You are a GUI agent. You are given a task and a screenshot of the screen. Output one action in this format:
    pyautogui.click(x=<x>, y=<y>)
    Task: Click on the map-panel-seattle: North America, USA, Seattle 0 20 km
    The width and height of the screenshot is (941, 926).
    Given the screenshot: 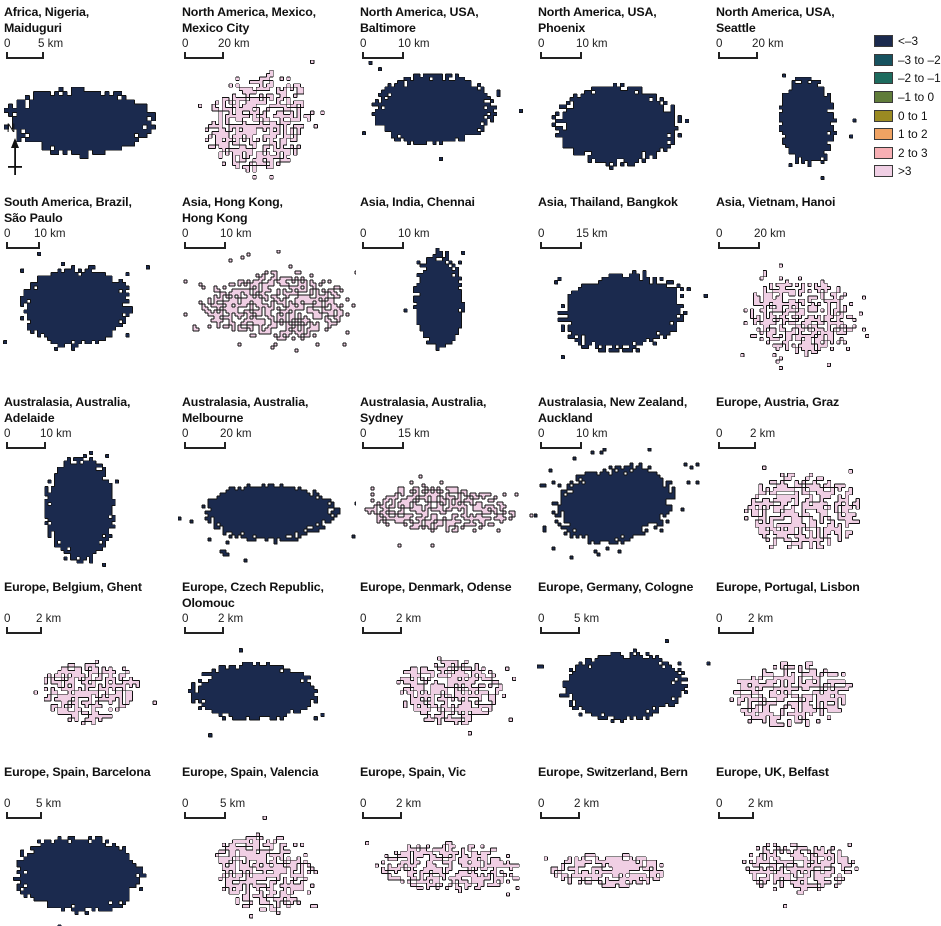 What is the action you would take?
    pyautogui.click(x=801, y=95)
    